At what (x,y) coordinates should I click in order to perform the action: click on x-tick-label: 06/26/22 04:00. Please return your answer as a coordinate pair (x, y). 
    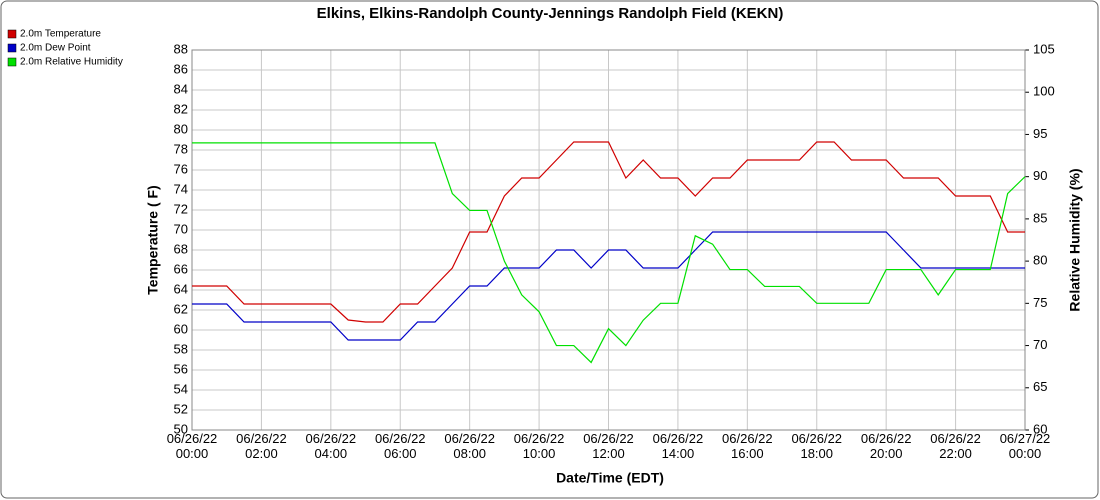
    Looking at the image, I should click on (331, 446).